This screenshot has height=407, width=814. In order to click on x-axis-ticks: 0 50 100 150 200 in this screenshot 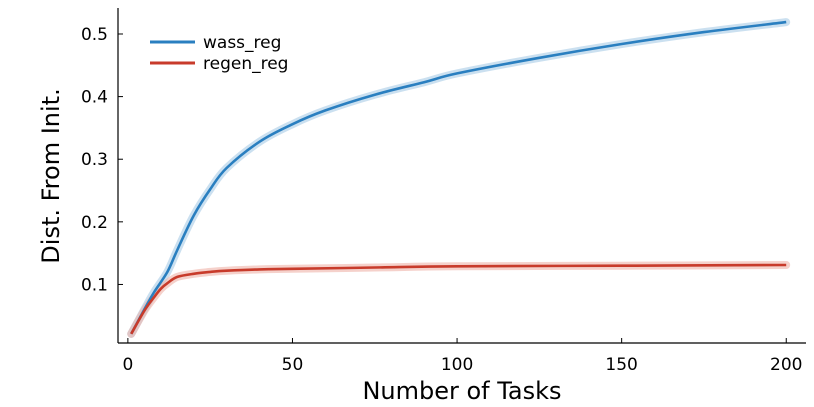, I will do `click(462, 356)`.